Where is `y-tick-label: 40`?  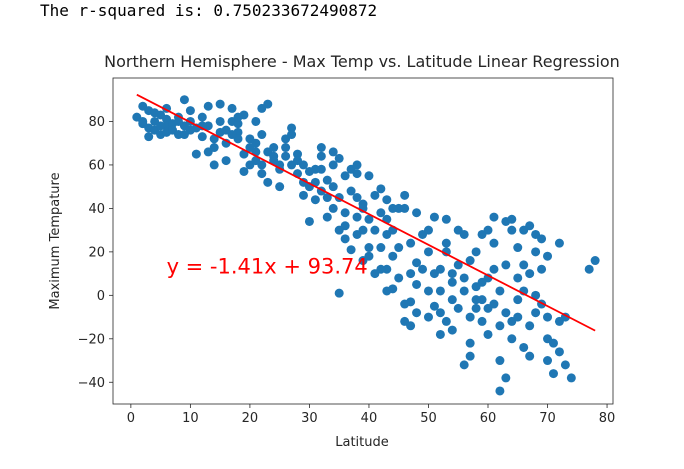 y-tick-label: 40 is located at coordinates (96, 209).